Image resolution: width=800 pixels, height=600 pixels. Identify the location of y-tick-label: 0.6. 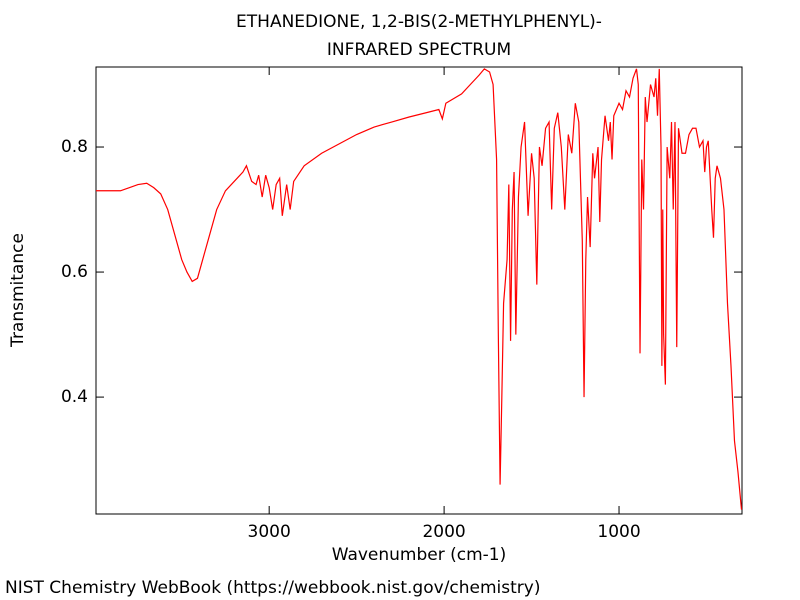
(74, 272).